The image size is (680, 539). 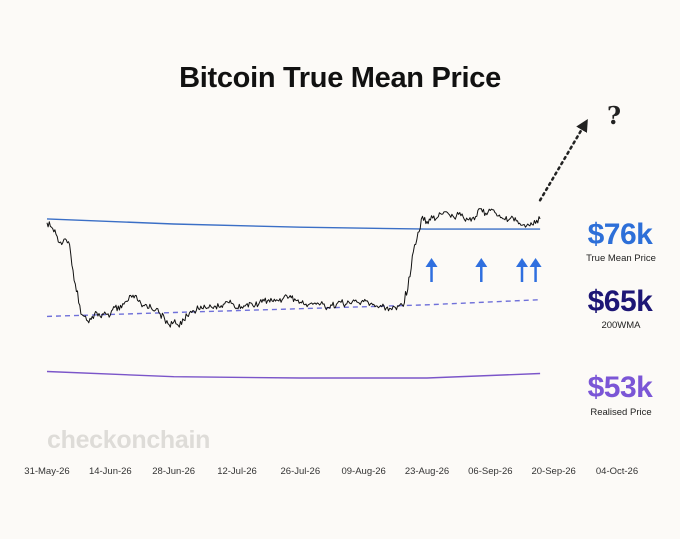 I want to click on x-tick-label: 14-Jun-26, so click(x=110, y=471).